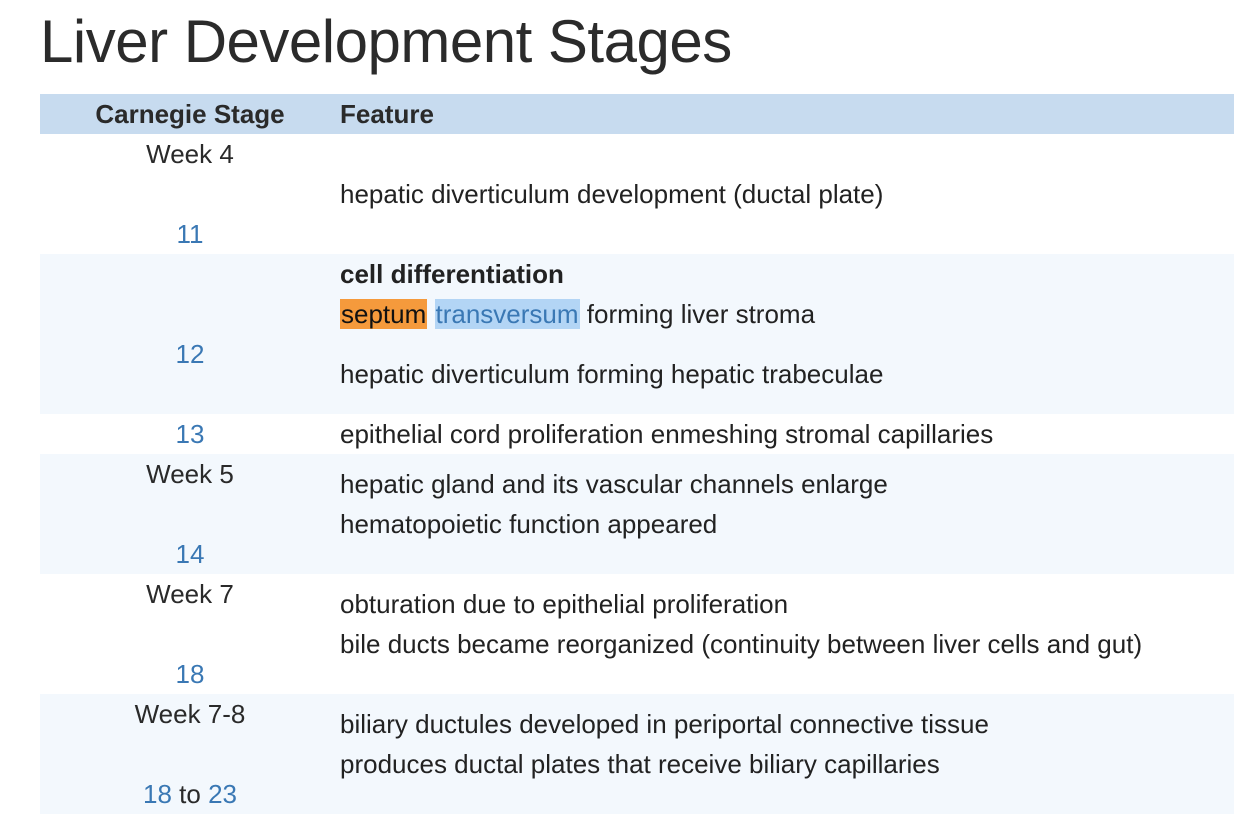 This screenshot has width=1234, height=814. I want to click on stage-cell: Week 7-8 18 to 23, so click(190, 754).